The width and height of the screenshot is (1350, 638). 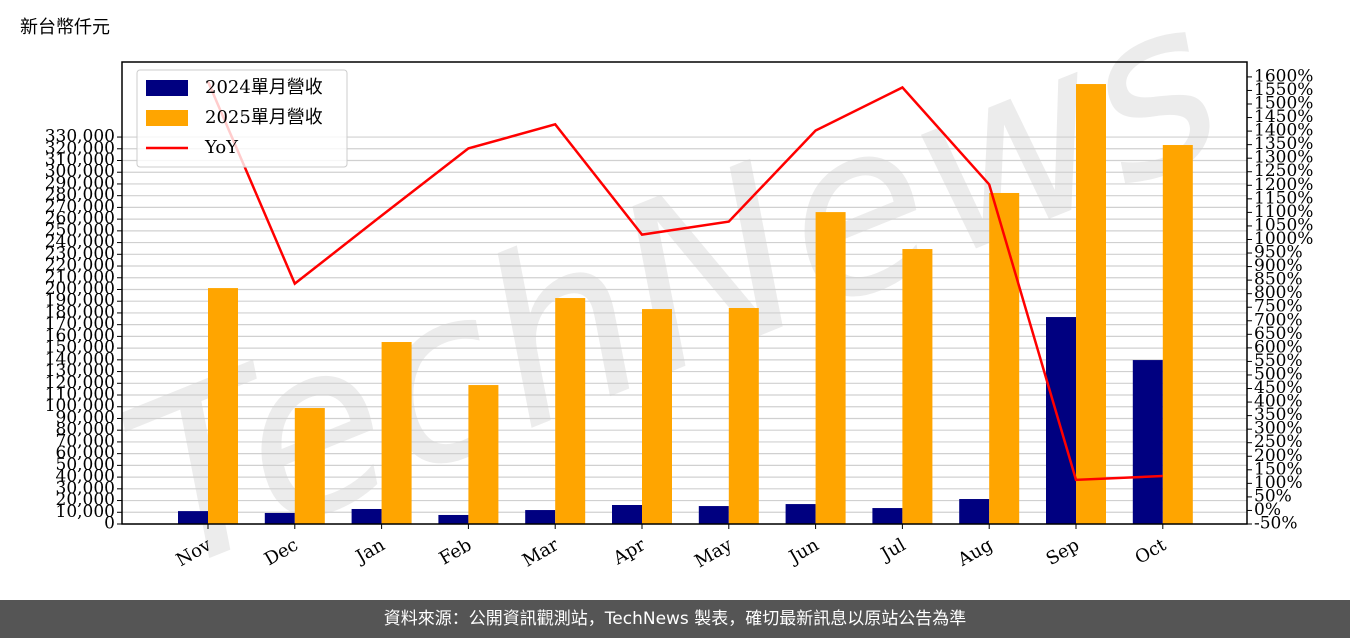 What do you see at coordinates (80, 195) in the screenshot?
I see `y-tick-label: 280,000` at bounding box center [80, 195].